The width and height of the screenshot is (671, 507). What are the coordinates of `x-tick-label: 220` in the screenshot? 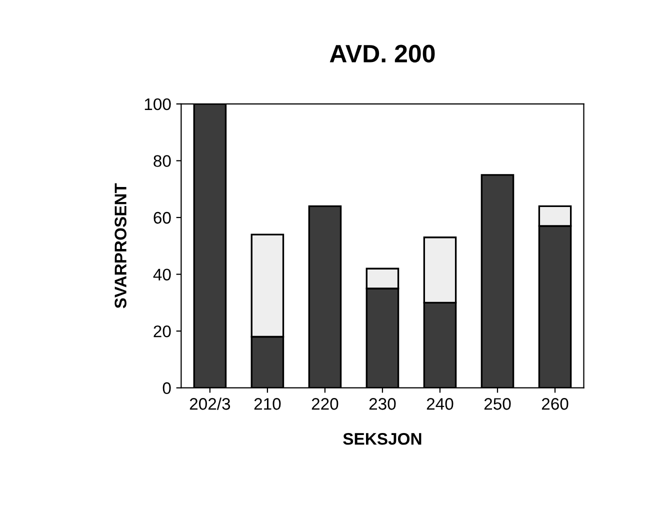 It's located at (325, 404).